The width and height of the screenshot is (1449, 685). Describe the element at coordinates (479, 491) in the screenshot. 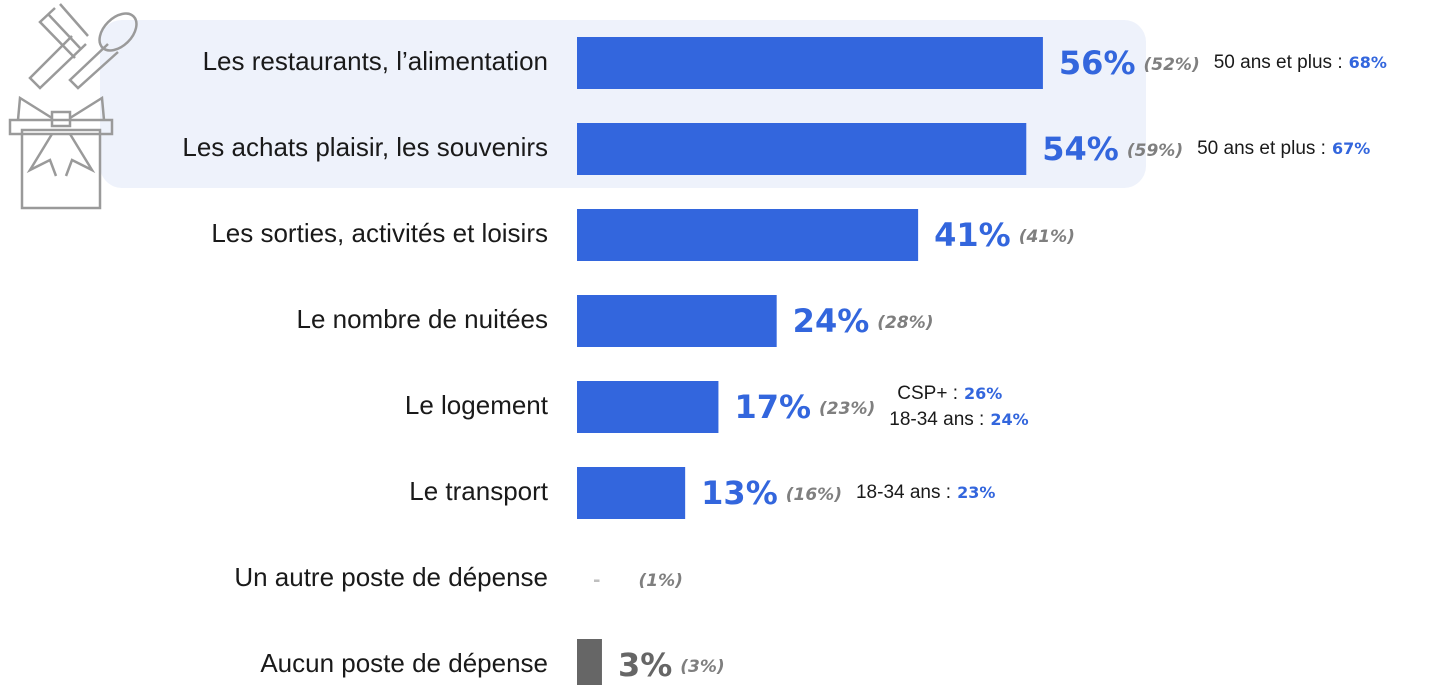

I see `category-label: Le transport` at that location.